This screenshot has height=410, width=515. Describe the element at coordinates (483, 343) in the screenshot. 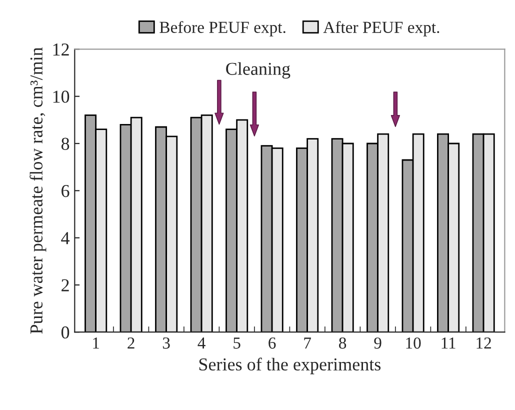

I see `x-tick-label: 12` at that location.